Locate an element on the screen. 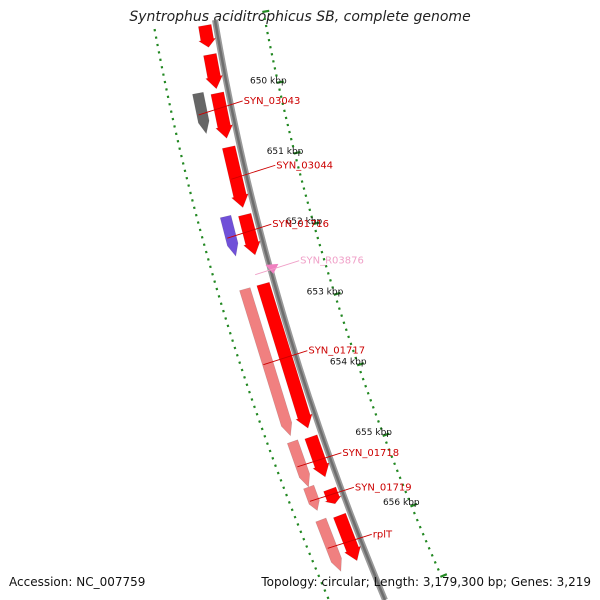 The image size is (600, 600). kbp-tick-label: 654 kbp is located at coordinates (348, 363).